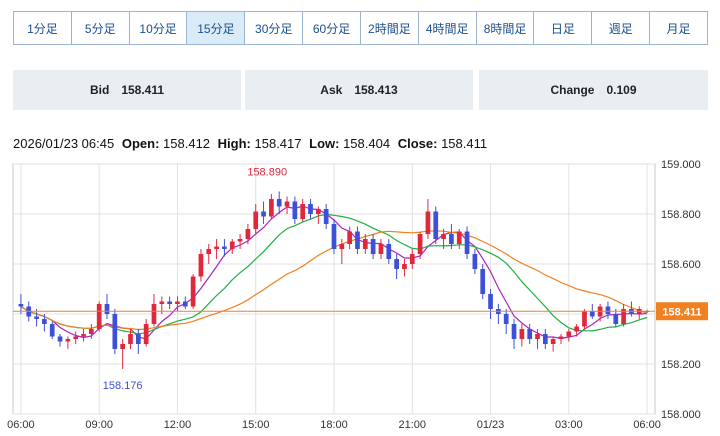 This screenshot has width=720, height=436. What do you see at coordinates (331, 90) in the screenshot?
I see `ask-label: Ask` at bounding box center [331, 90].